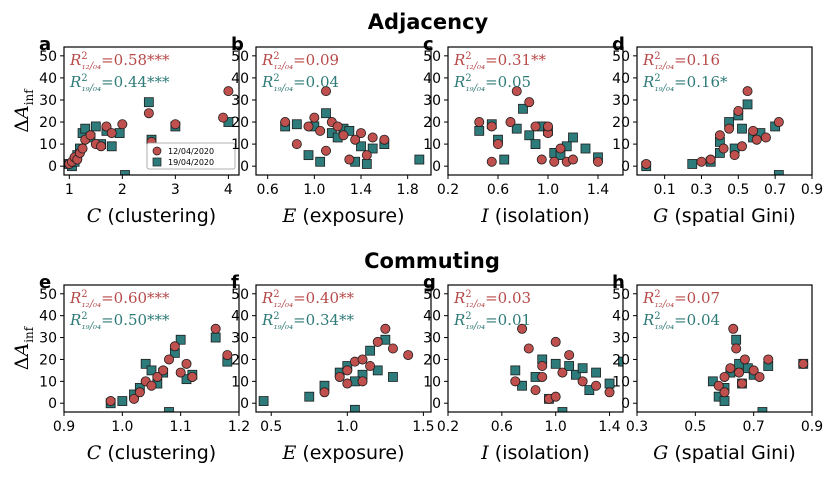 The image size is (830, 491). I want to click on r2-text-a: R2 ₁₂/₀₄=0.16, so click(681, 61).